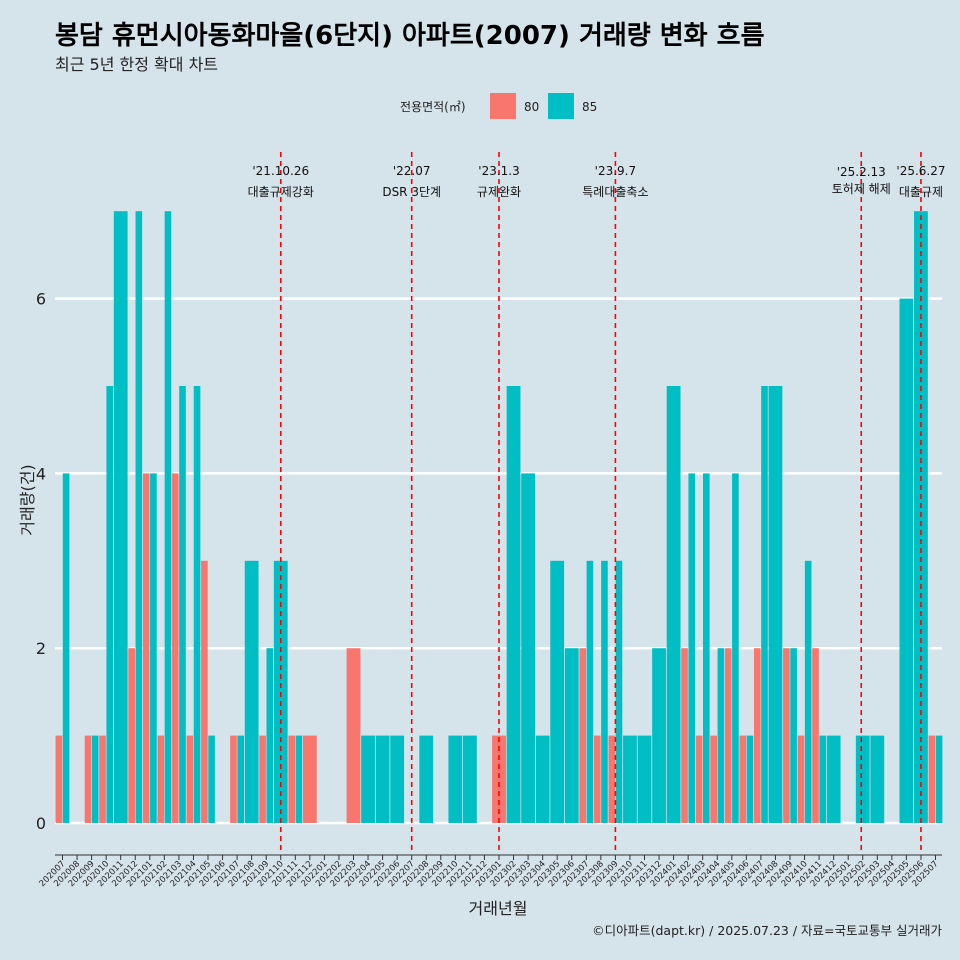 The height and width of the screenshot is (960, 960). What do you see at coordinates (615, 171) in the screenshot?
I see `event-date: '23.9.7` at bounding box center [615, 171].